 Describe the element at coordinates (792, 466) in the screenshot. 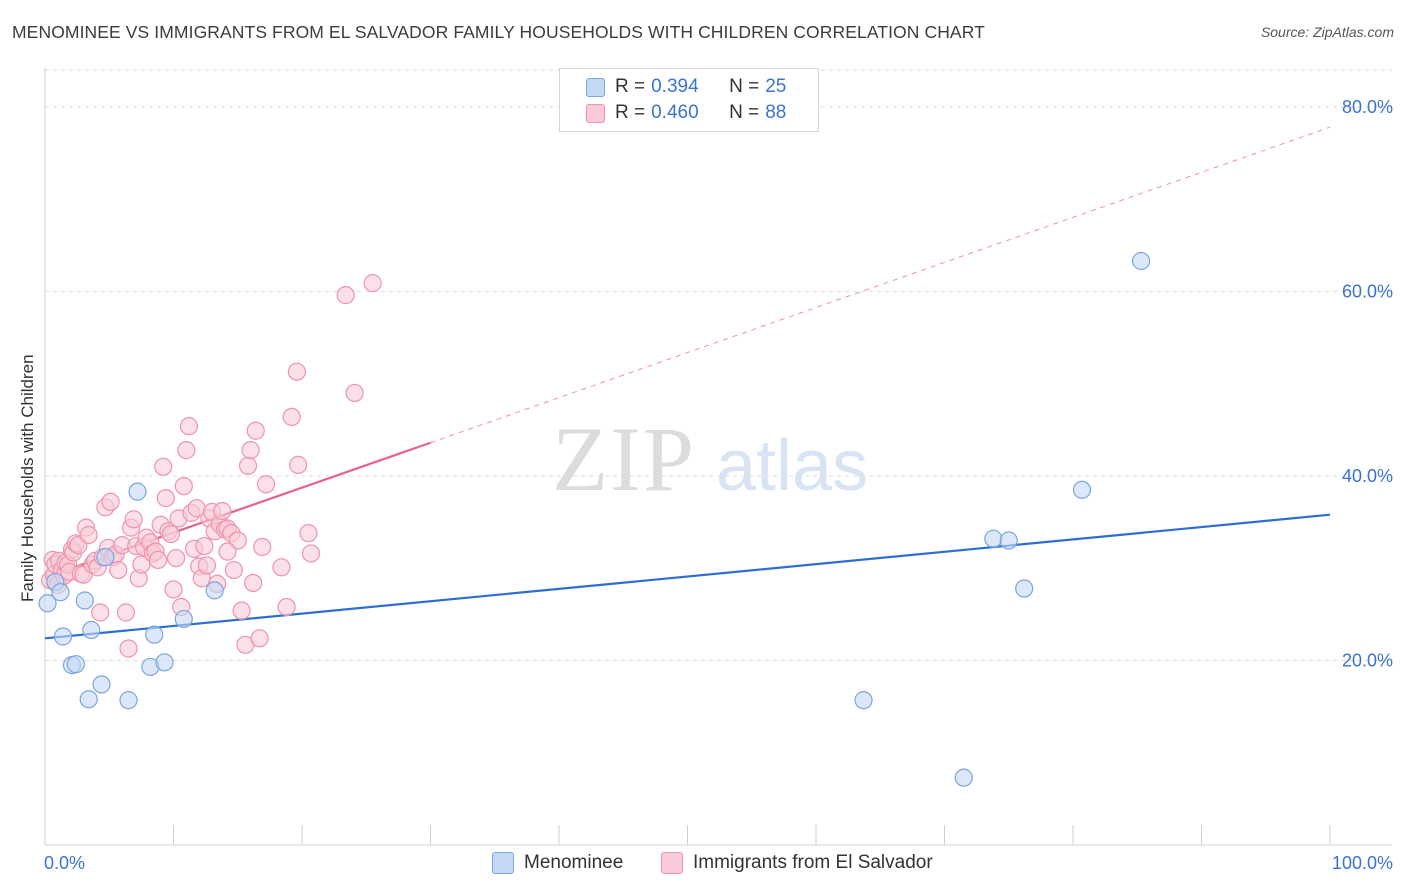

I see `watermark-atlas: atlas` at that location.